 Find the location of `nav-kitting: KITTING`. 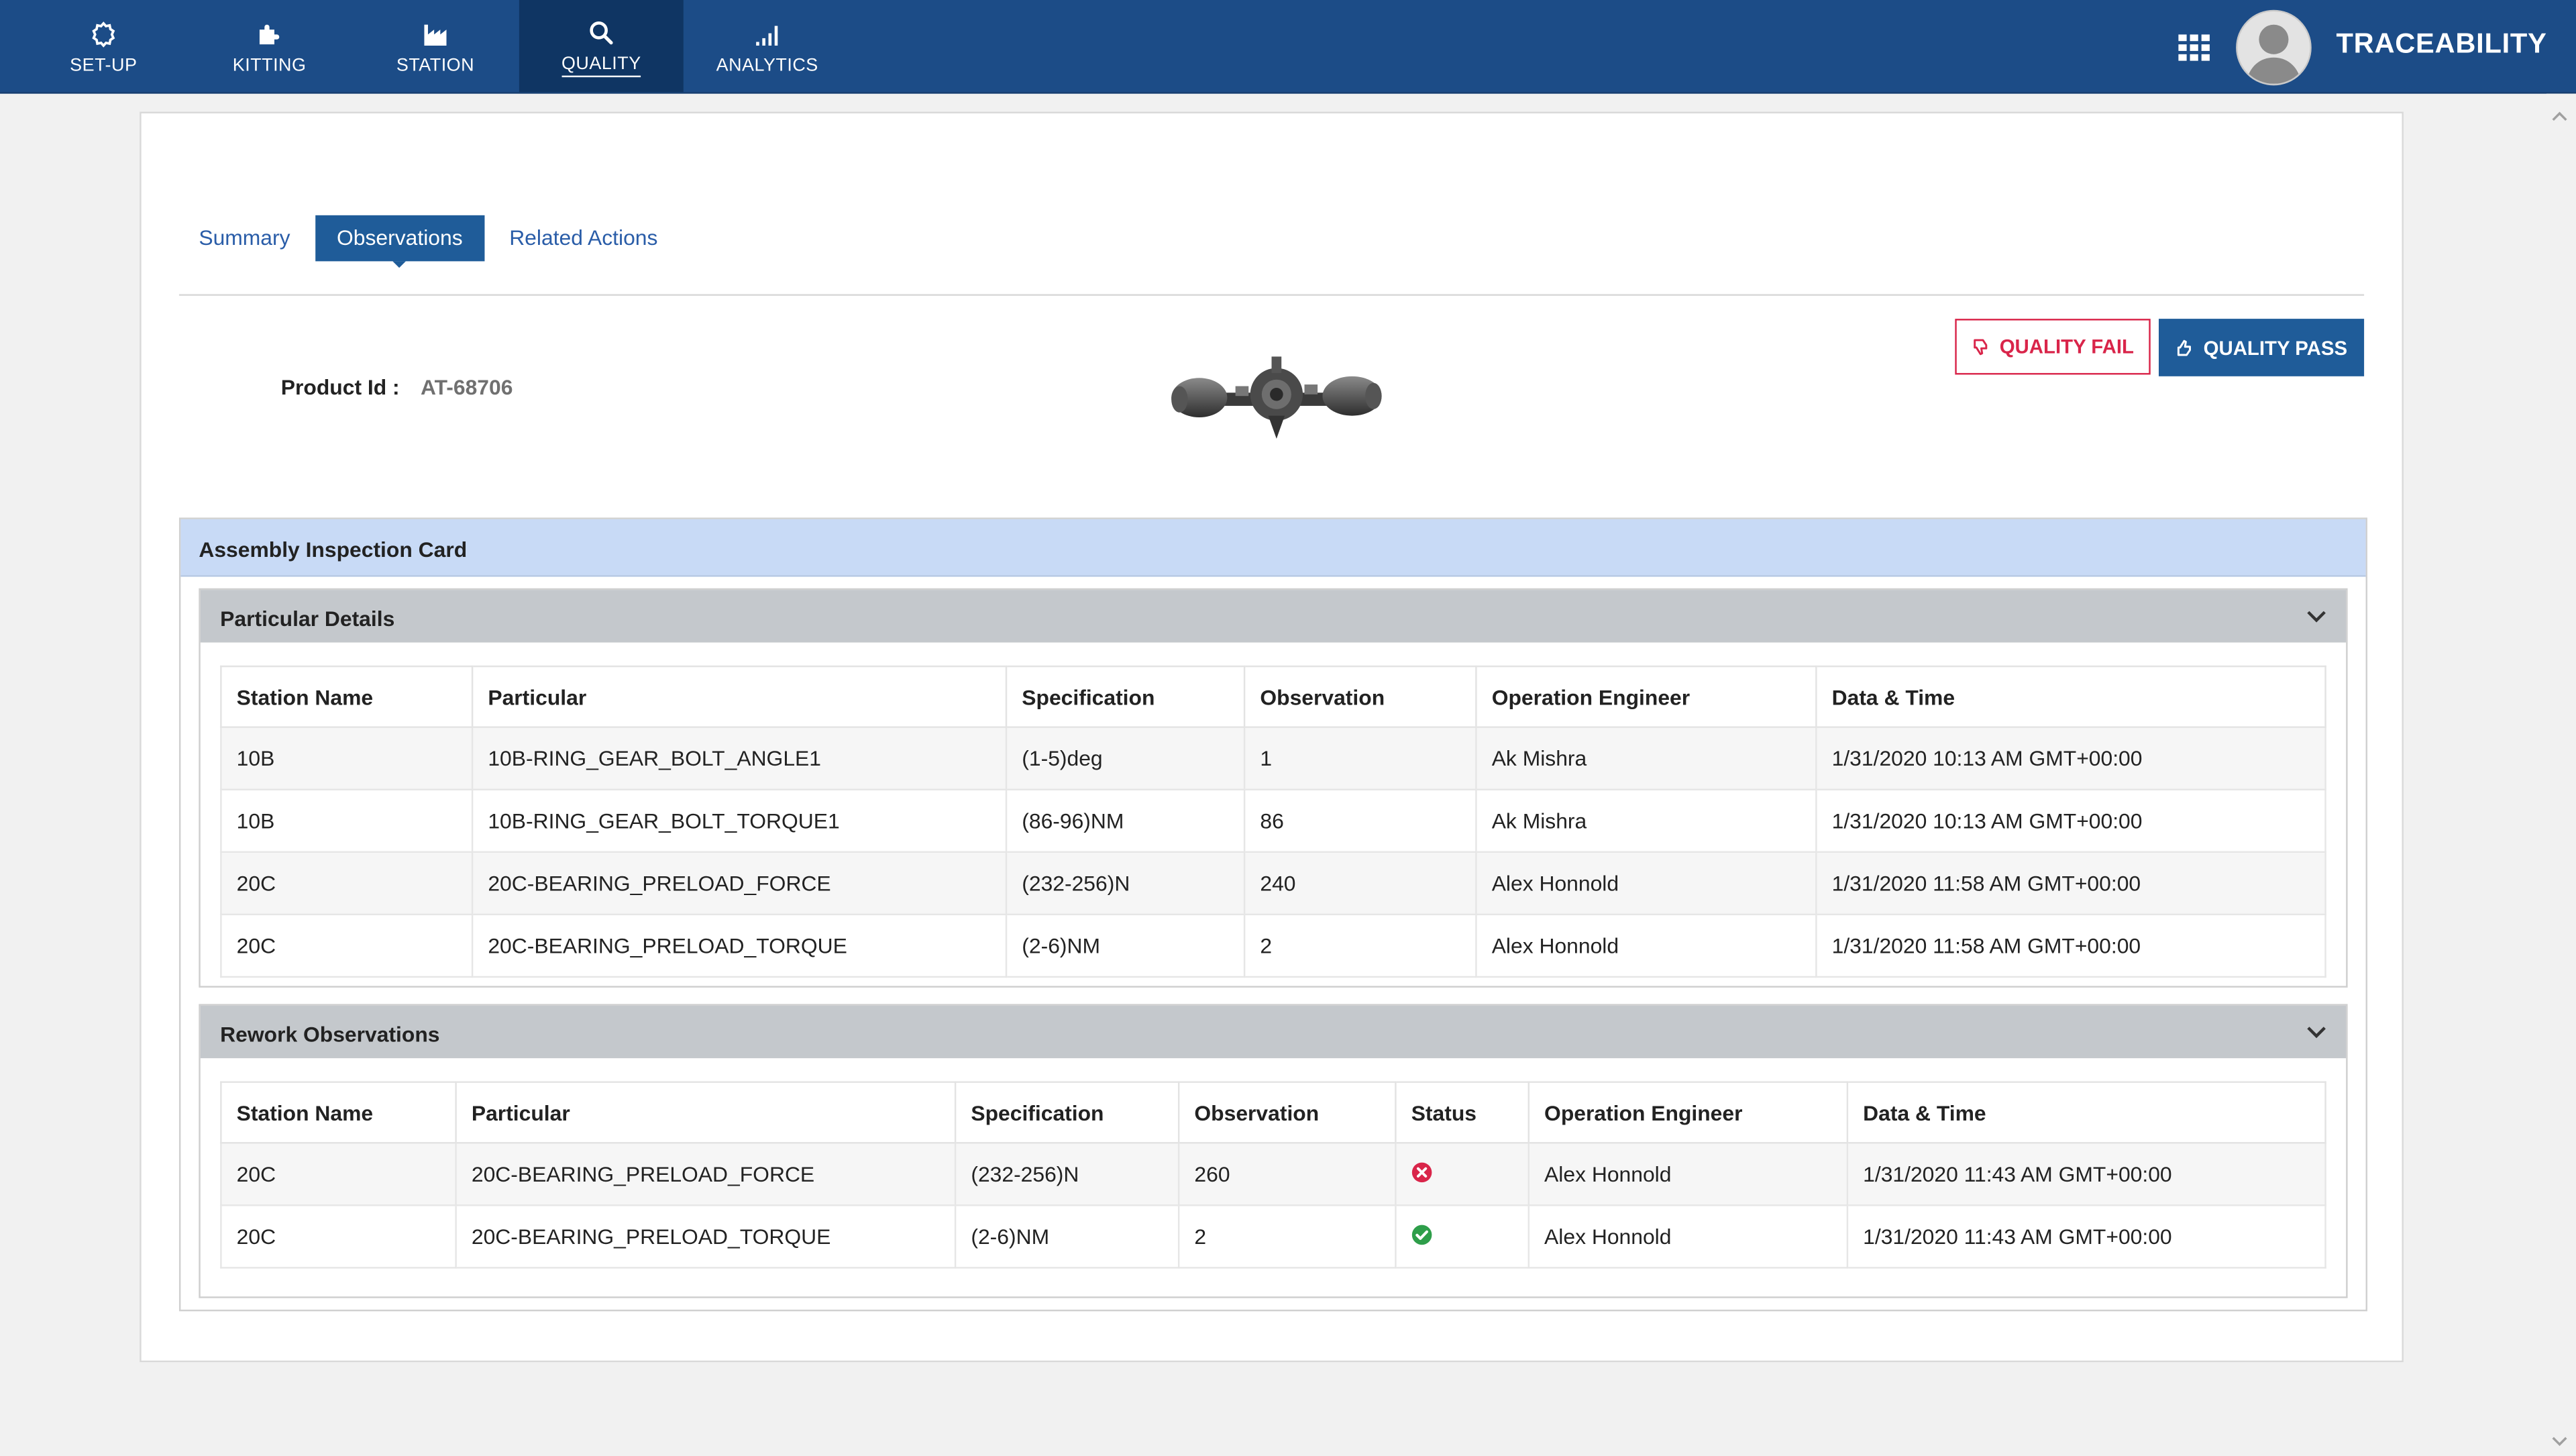

nav-kitting: KITTING is located at coordinates (269, 46).